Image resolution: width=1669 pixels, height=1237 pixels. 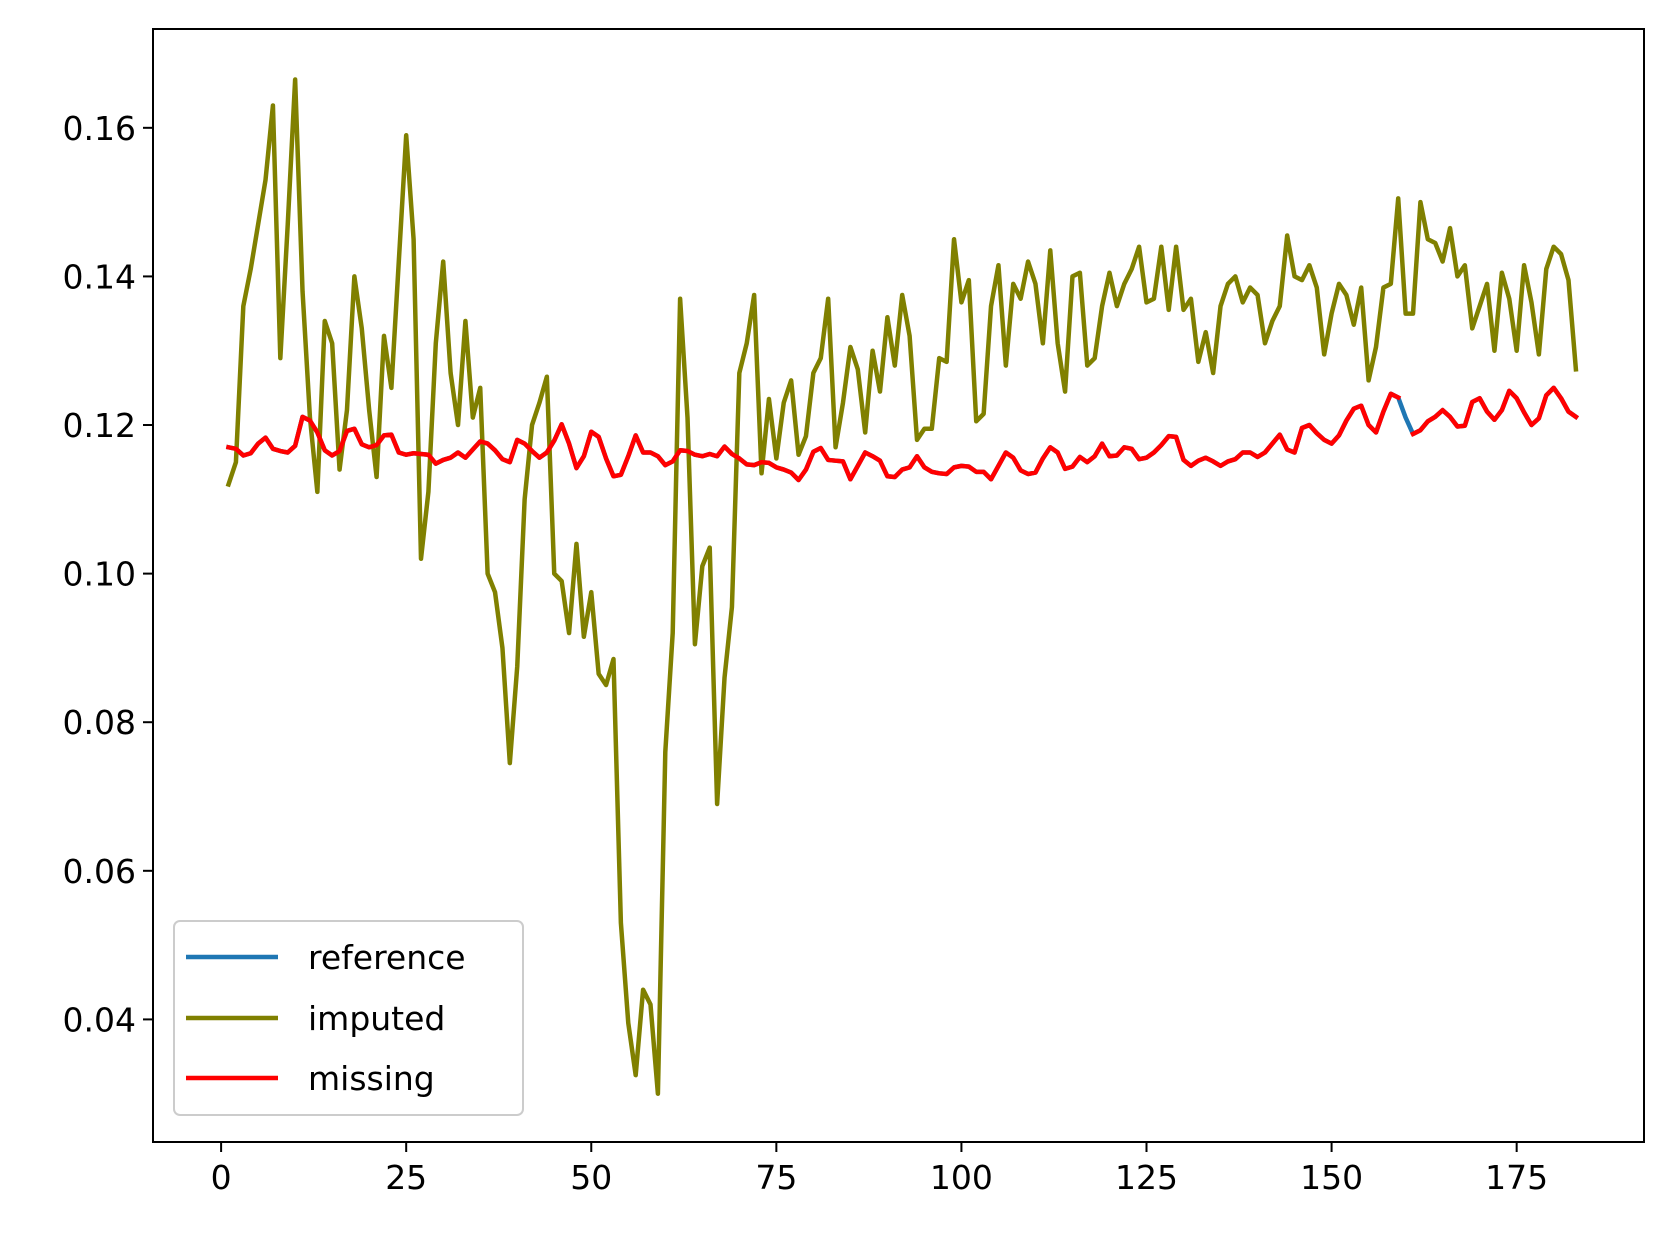 I want to click on y-tick-label: 0.10, so click(x=99, y=574).